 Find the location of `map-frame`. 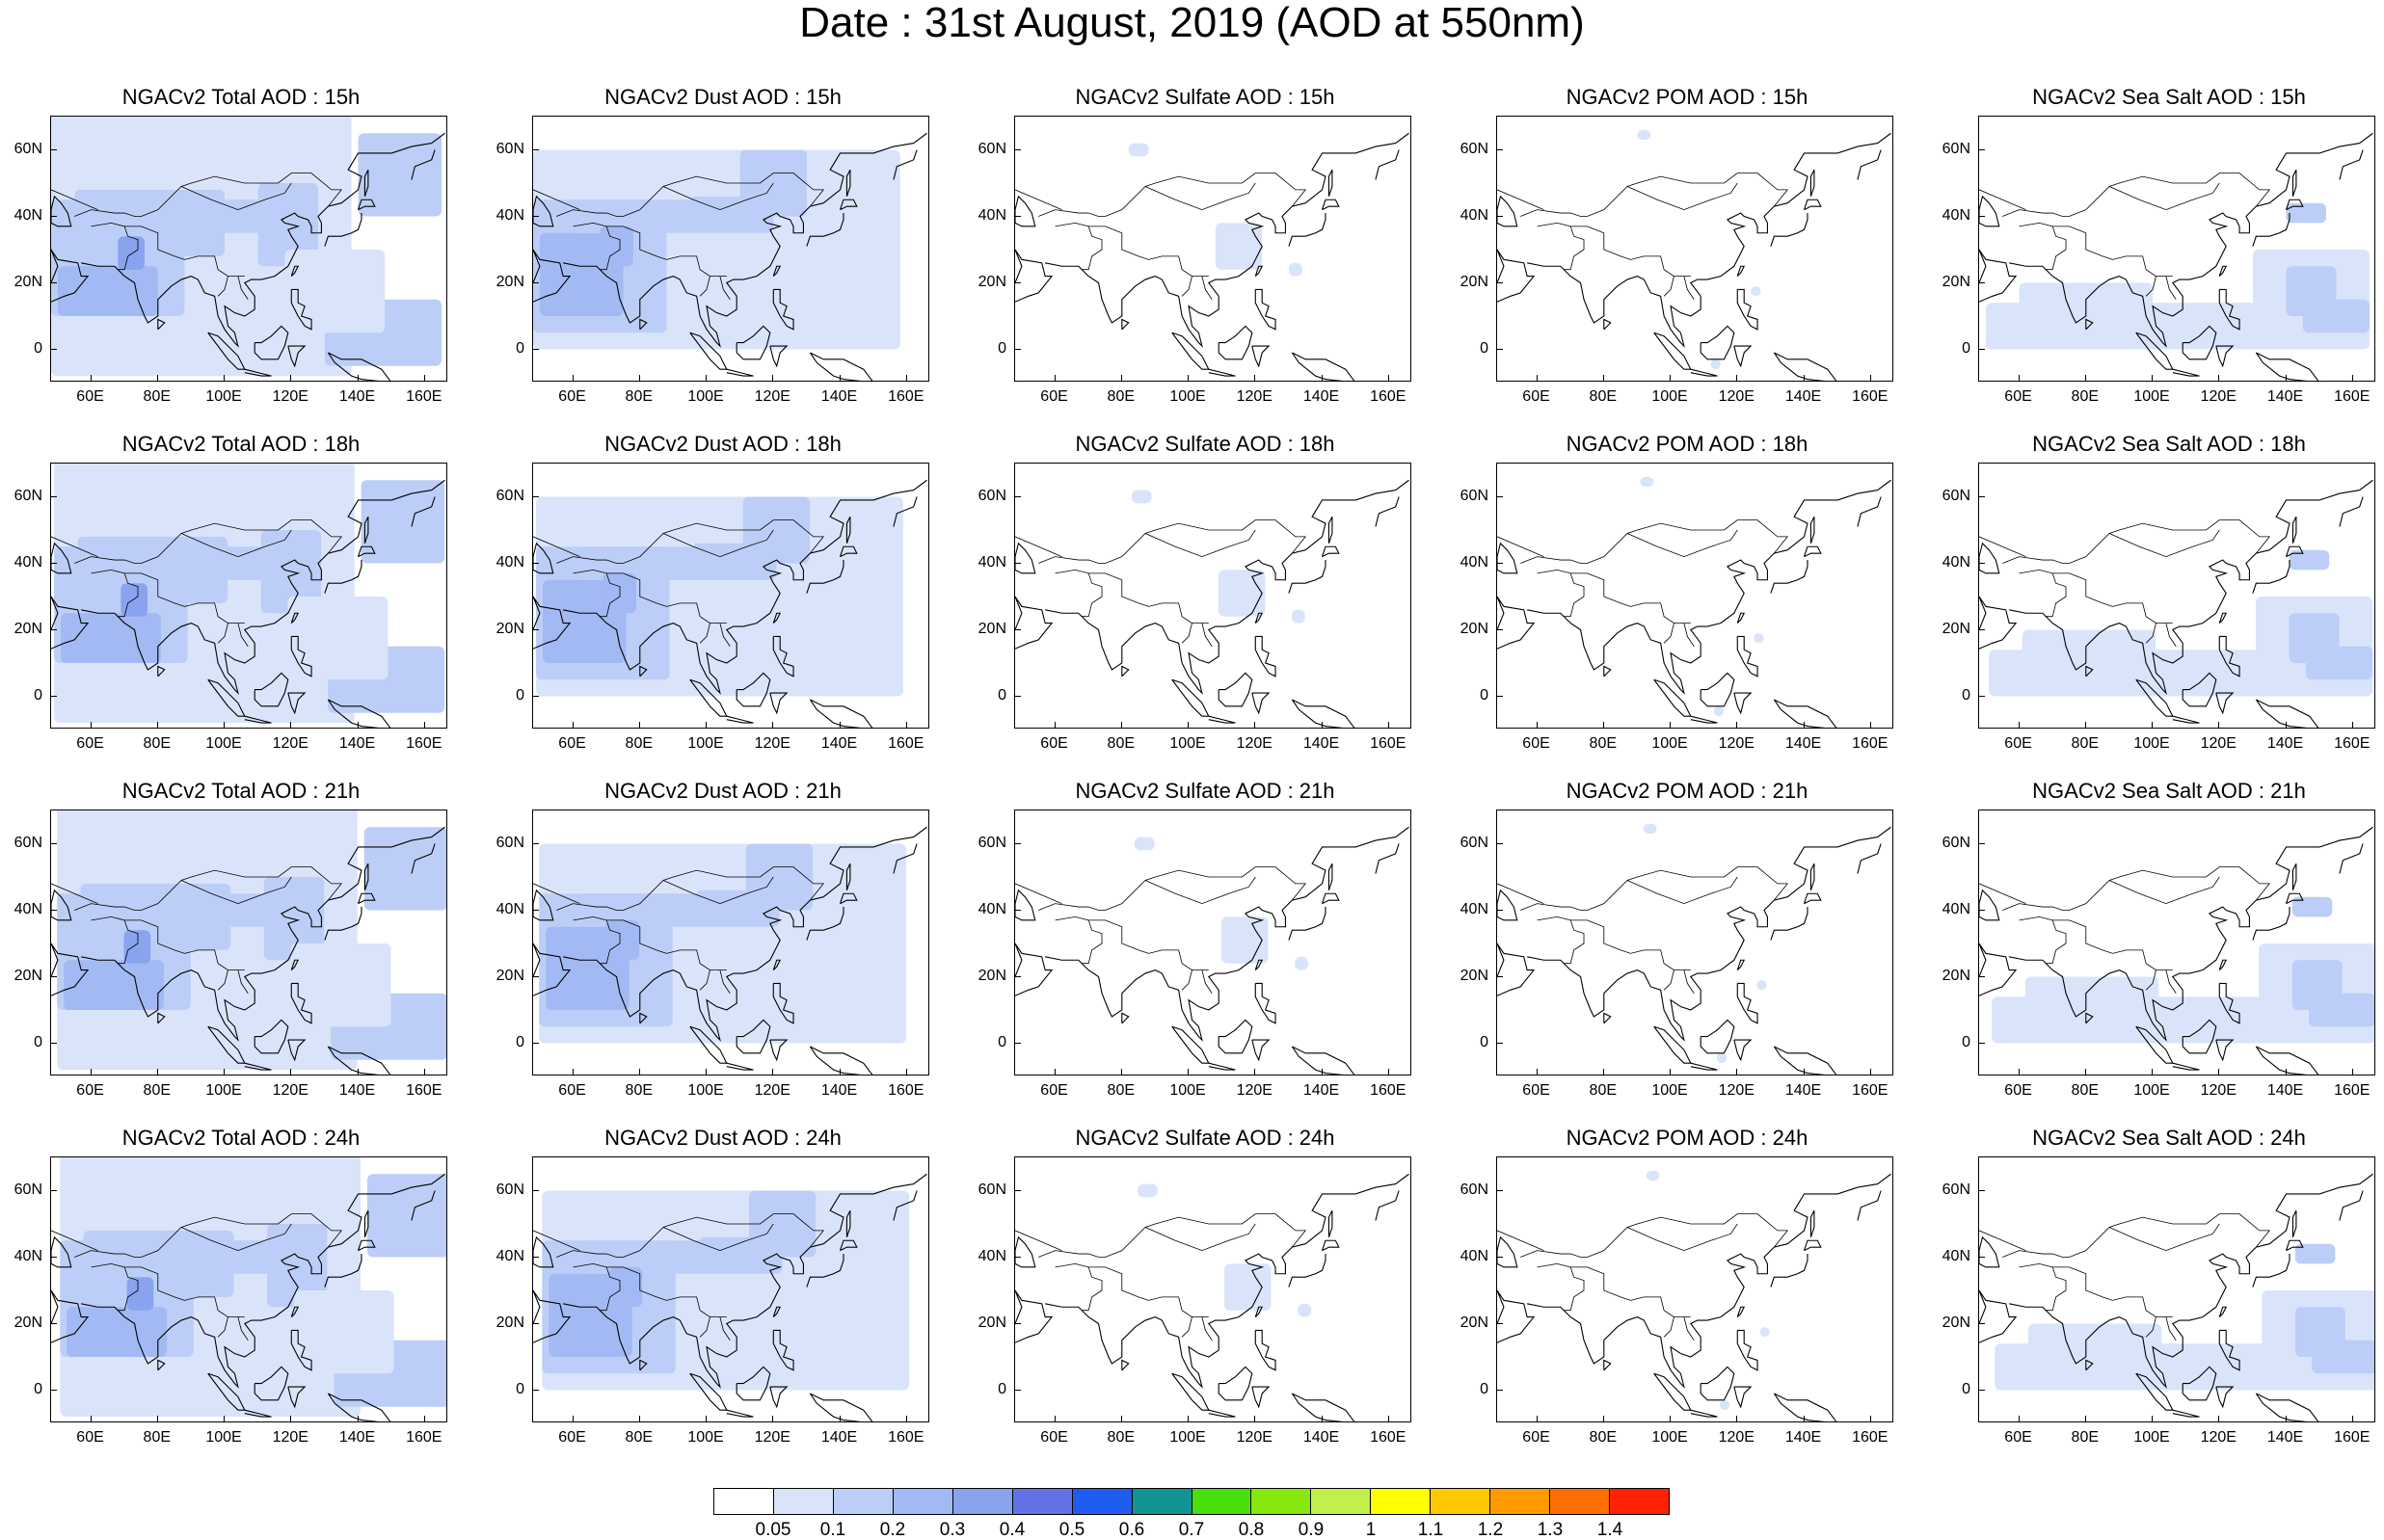

map-frame is located at coordinates (2176, 1289).